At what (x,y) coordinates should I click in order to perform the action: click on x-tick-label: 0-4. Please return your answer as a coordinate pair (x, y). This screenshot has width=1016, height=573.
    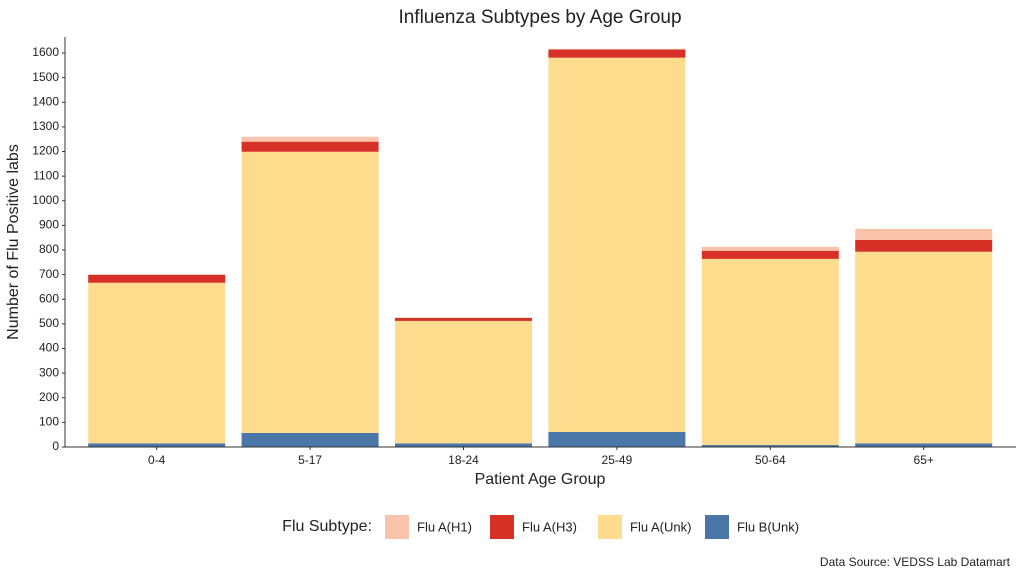
    Looking at the image, I should click on (157, 460).